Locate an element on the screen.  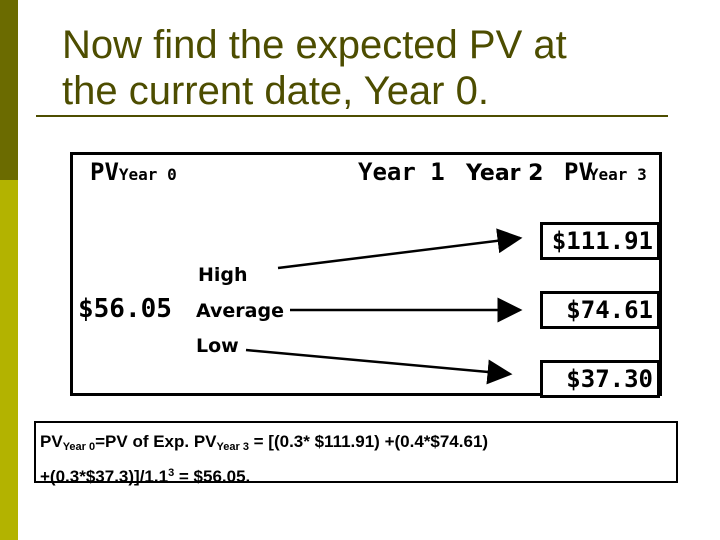
header-pv3-label: PV is located at coordinates (578, 172).